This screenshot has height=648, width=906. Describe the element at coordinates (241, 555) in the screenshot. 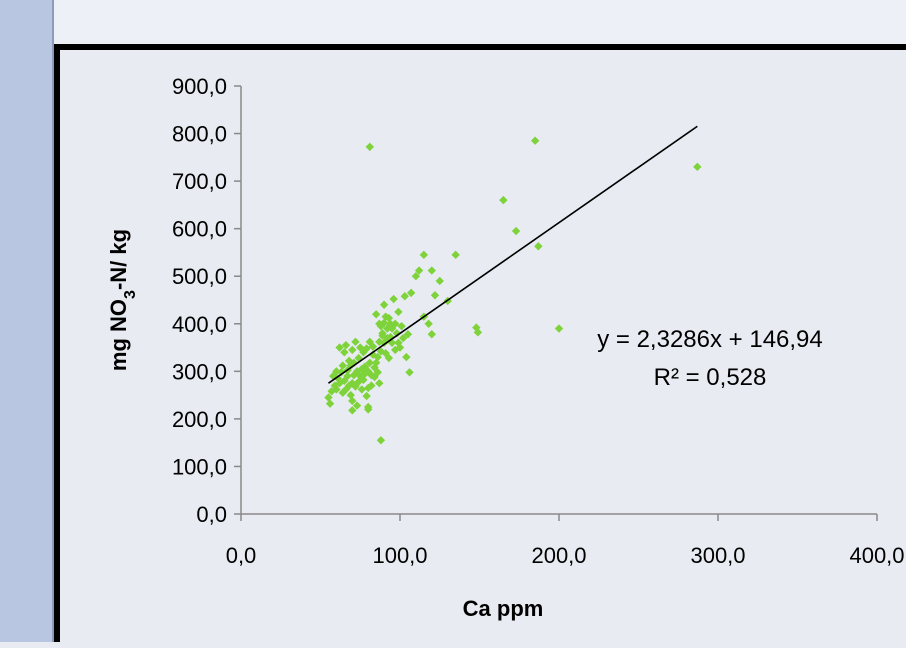

I see `x-tick-label: 0,0` at that location.